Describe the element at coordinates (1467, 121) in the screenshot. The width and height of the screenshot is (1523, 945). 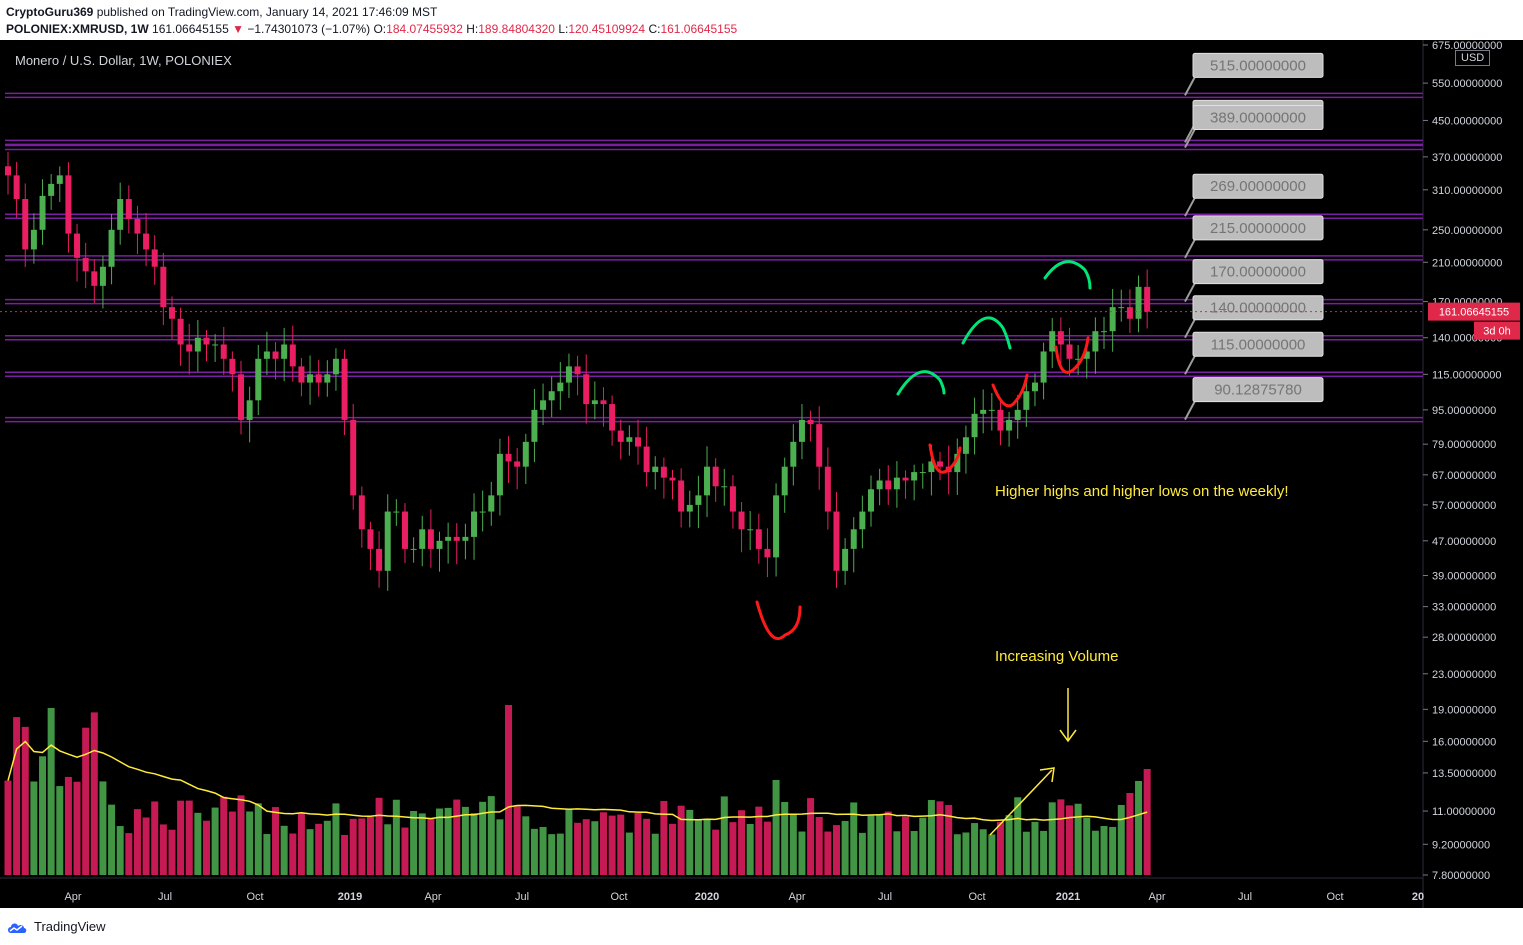
I see `y-tick-label: 450.00000000` at that location.